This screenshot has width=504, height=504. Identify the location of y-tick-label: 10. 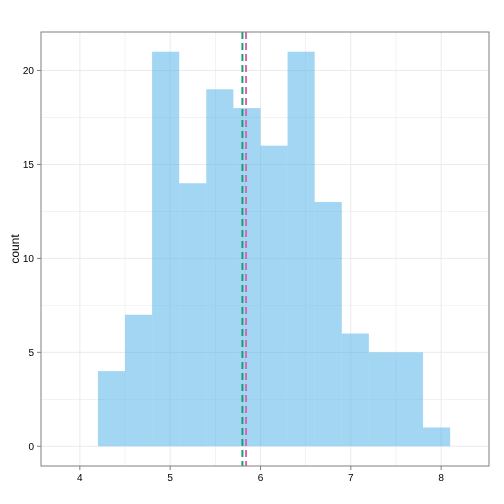
(29, 259).